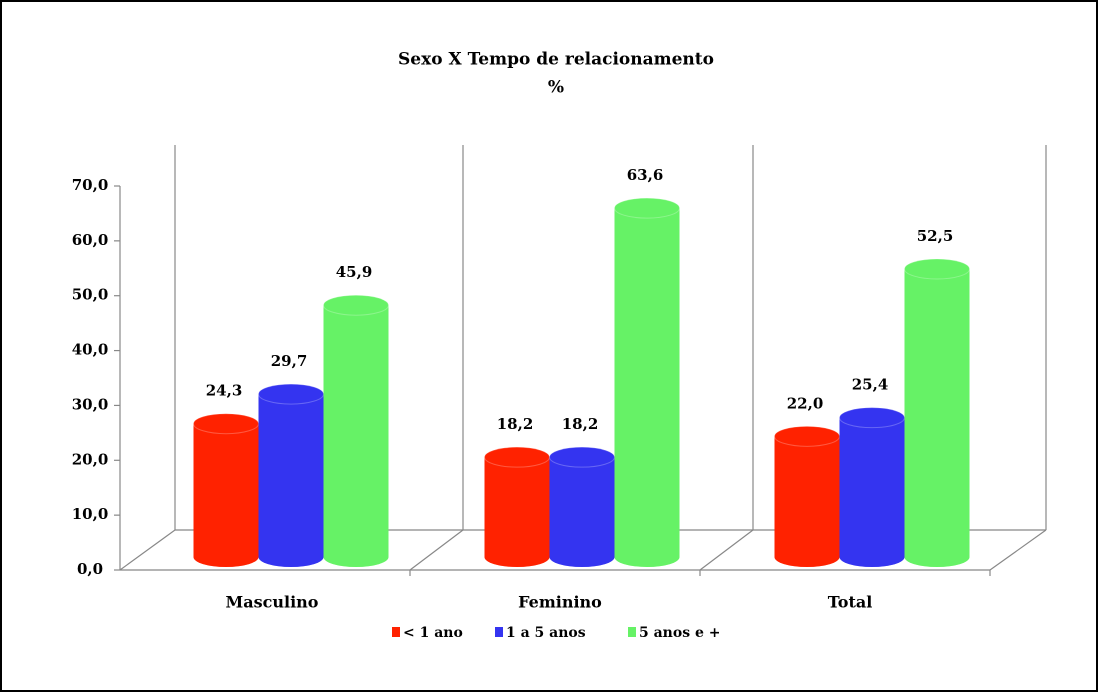 The width and height of the screenshot is (1099, 693). Describe the element at coordinates (90, 459) in the screenshot. I see `y-tick-label: 20,0` at that location.